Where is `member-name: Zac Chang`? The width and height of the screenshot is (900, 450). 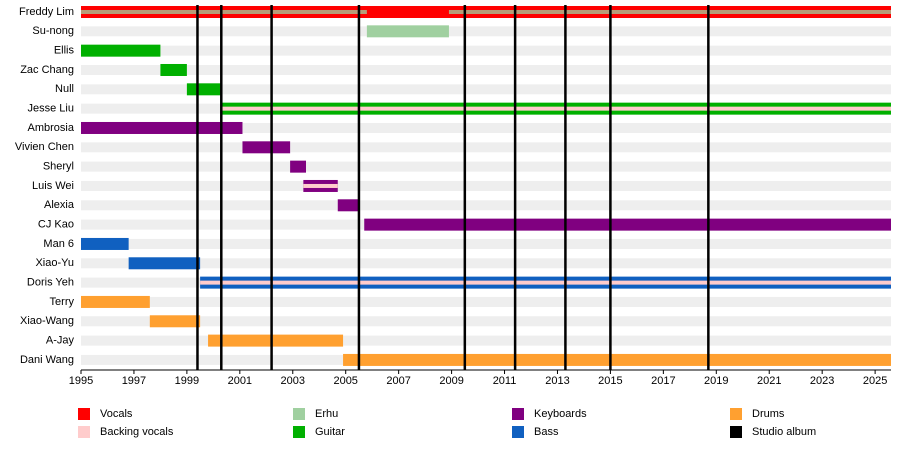 member-name: Zac Chang is located at coordinates (47, 70).